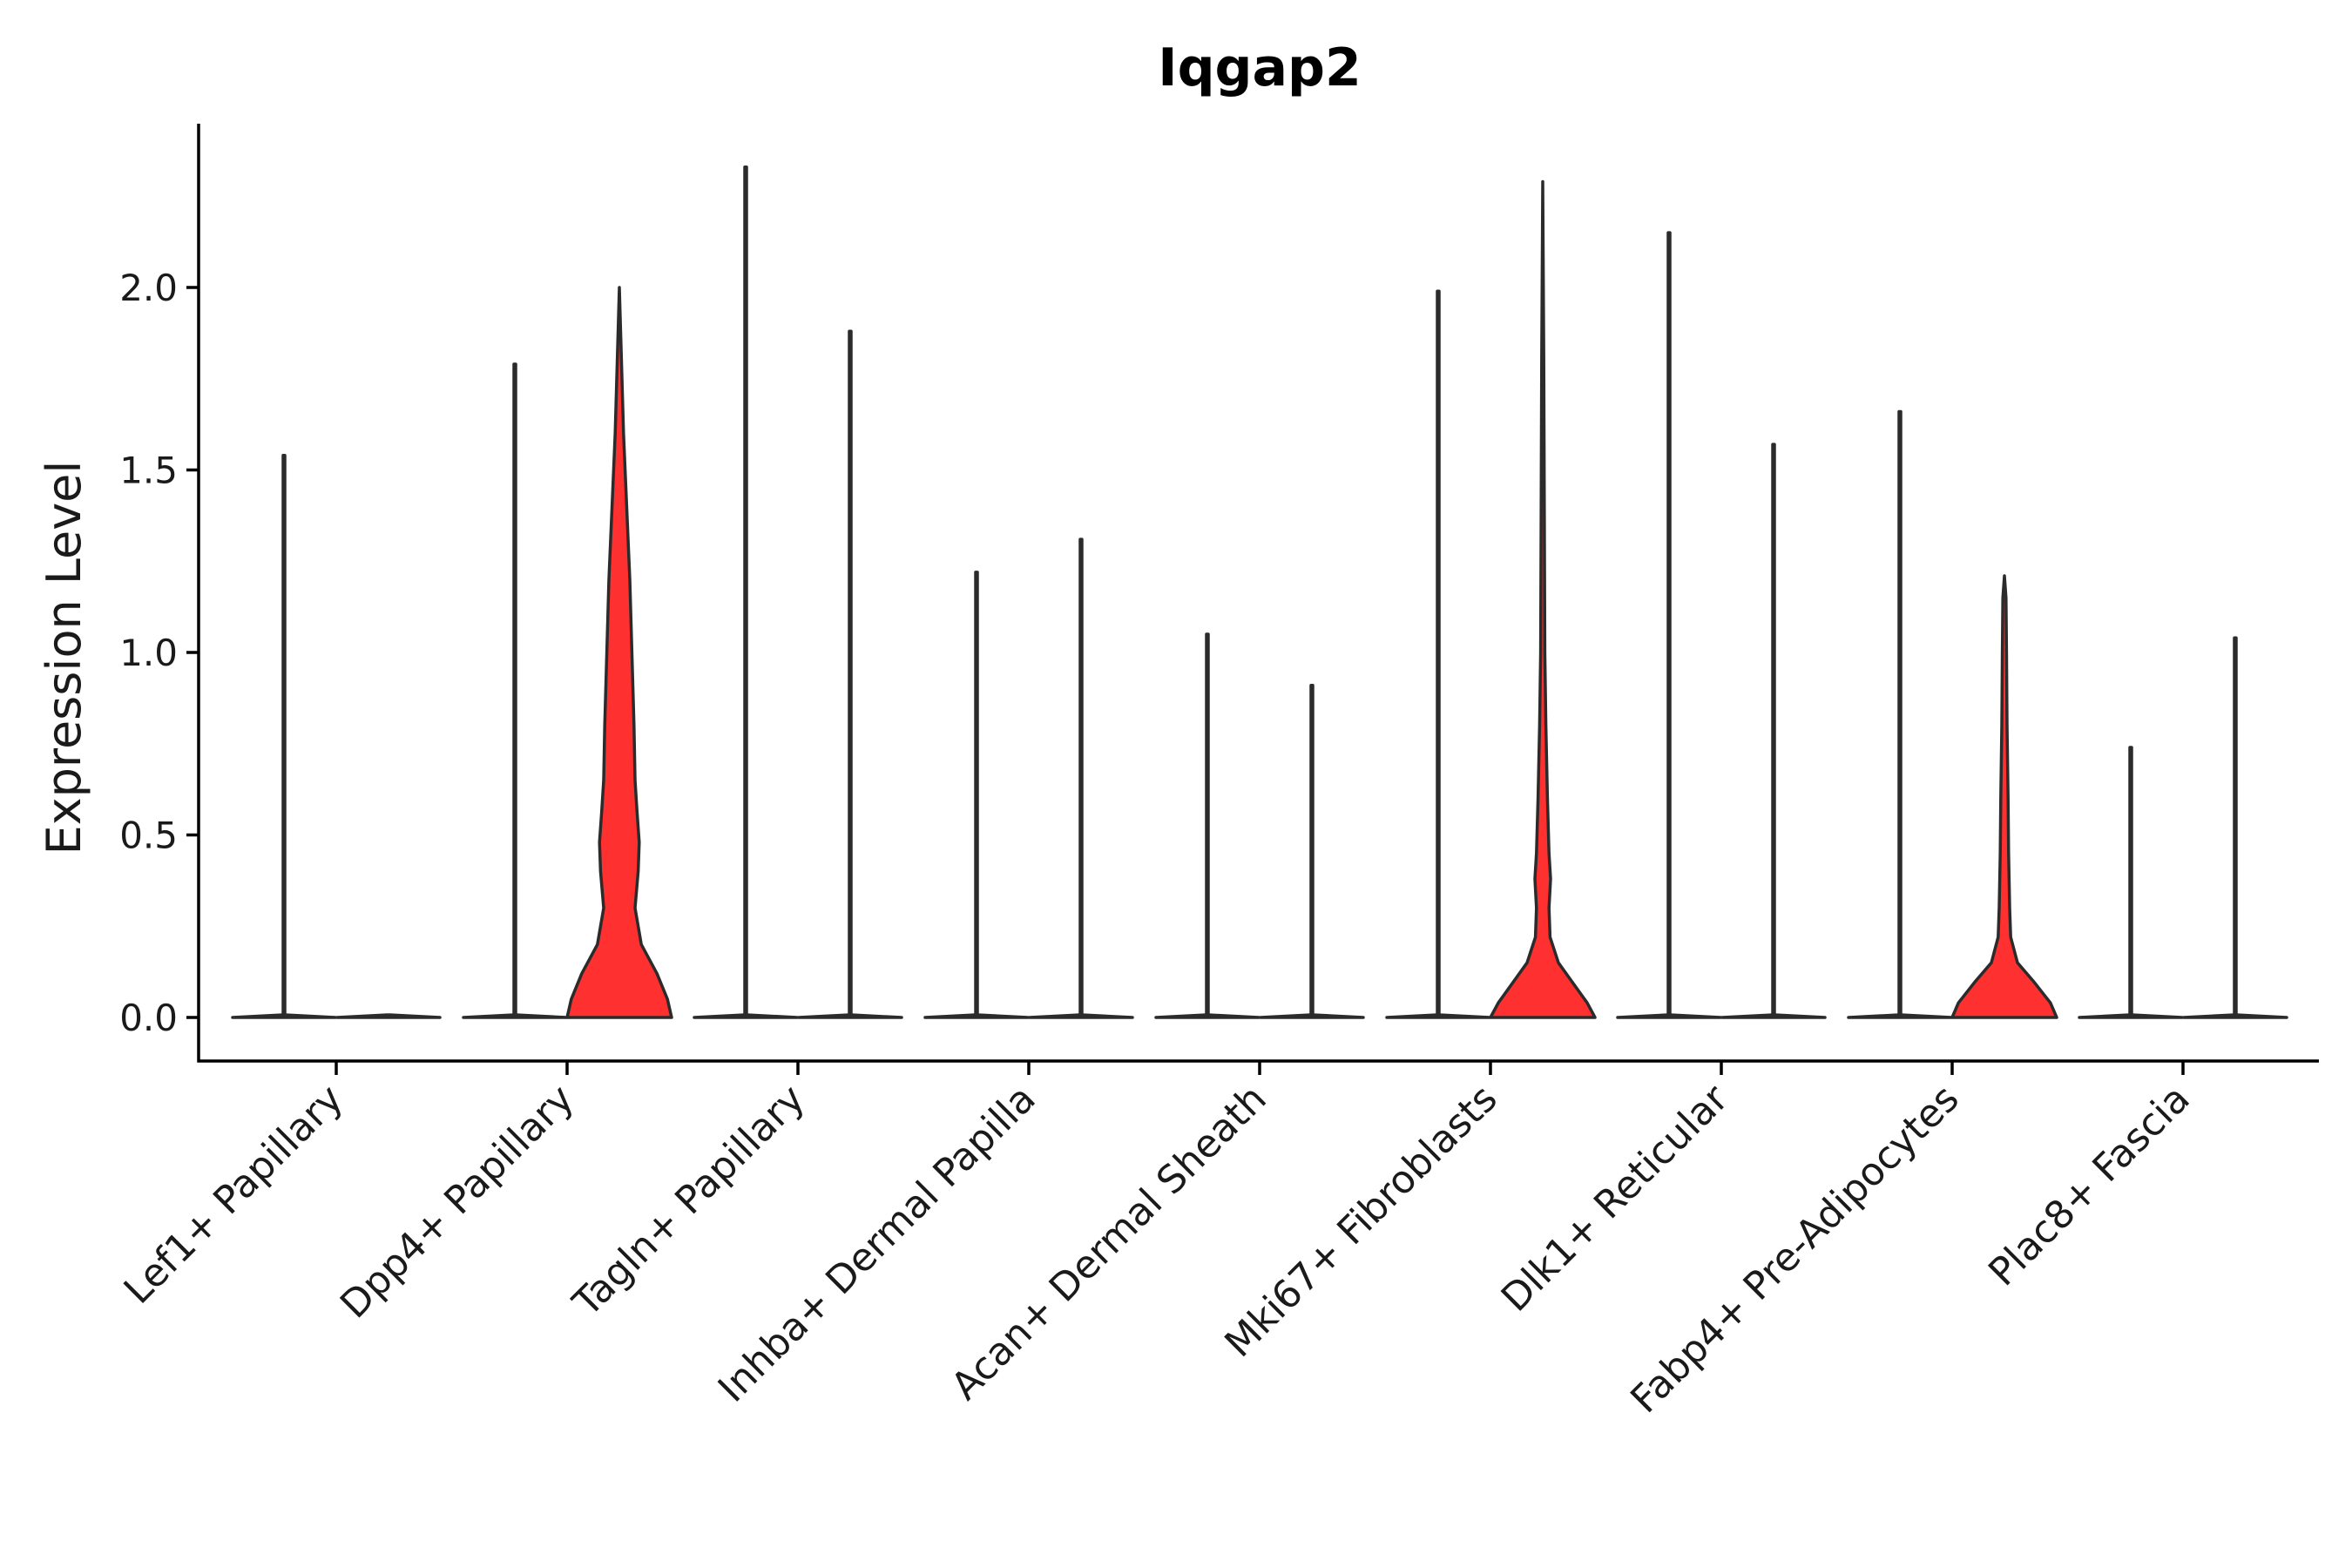  I want to click on x-tick-label: Lef1+ Papillary, so click(234, 1195).